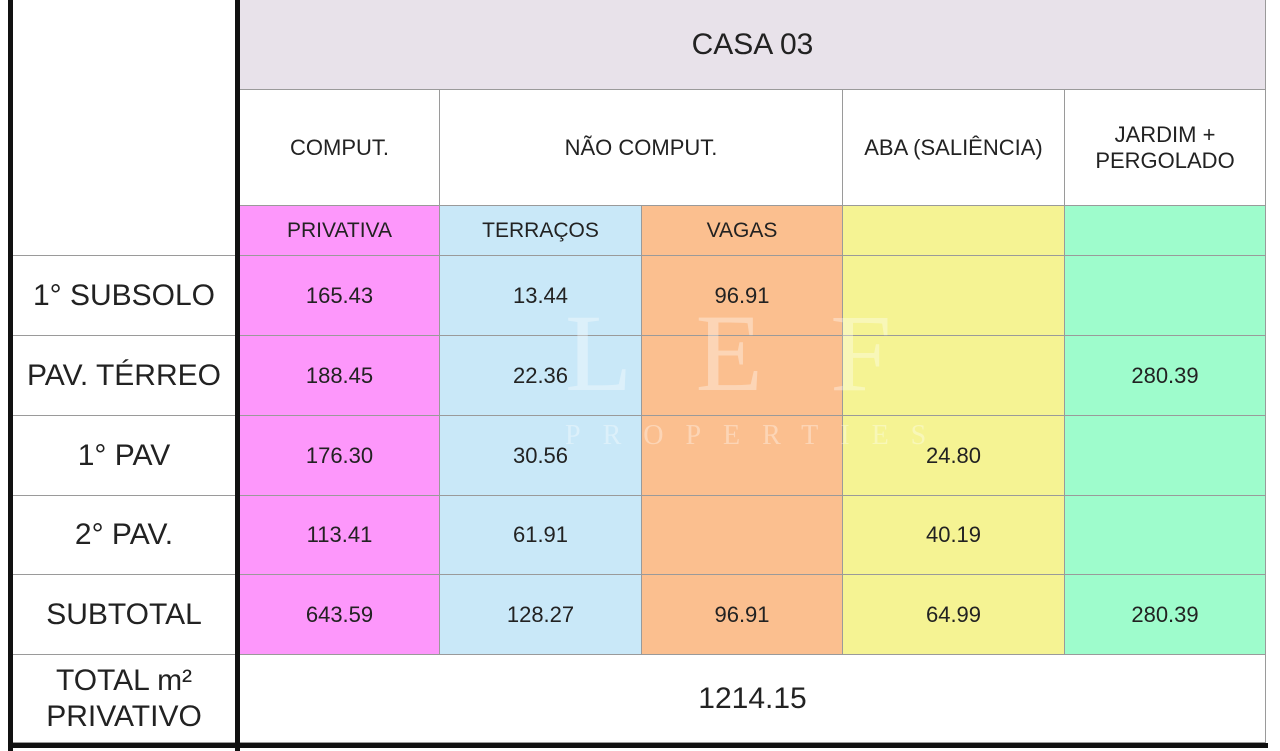 The image size is (1280, 751). Describe the element at coordinates (124, 296) in the screenshot. I see `row-label: 1° SUBSOLO` at that location.